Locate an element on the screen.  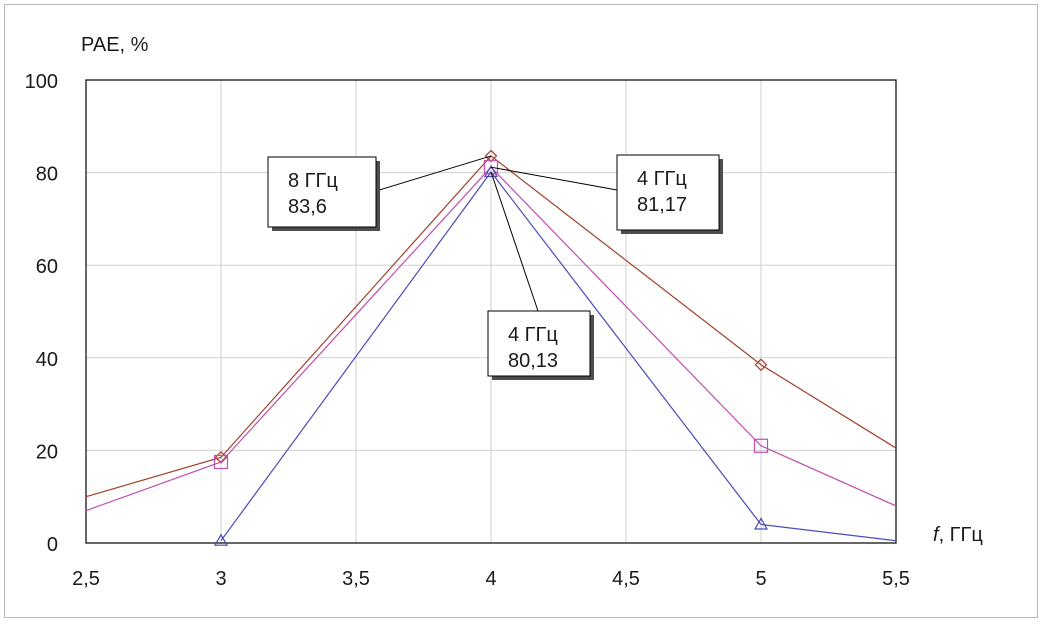
y-tick-labels: 0 20 40 60 80 100 is located at coordinates (41, 313).